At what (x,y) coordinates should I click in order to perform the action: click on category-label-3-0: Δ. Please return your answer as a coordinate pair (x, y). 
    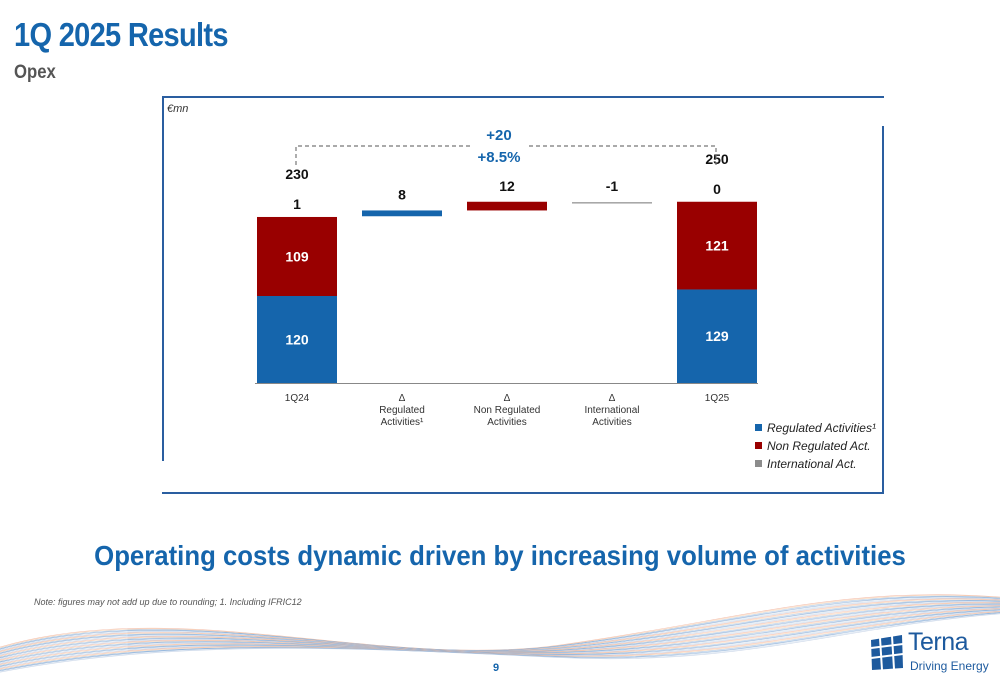
    Looking at the image, I should click on (612, 398).